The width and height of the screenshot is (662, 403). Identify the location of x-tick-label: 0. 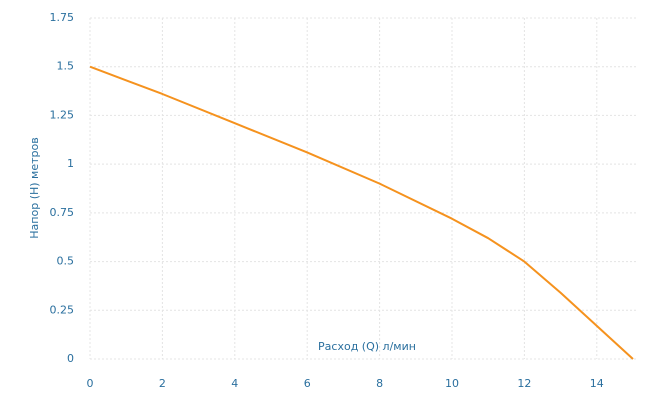
(90, 383).